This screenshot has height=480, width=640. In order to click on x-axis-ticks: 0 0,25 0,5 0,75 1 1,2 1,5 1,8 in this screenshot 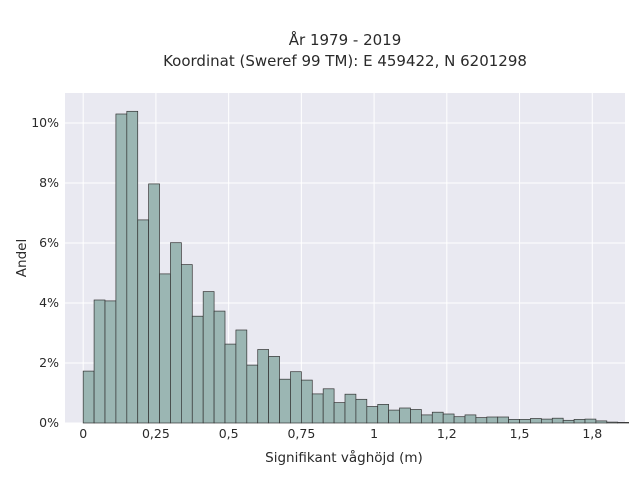, I will do `click(340, 433)`.